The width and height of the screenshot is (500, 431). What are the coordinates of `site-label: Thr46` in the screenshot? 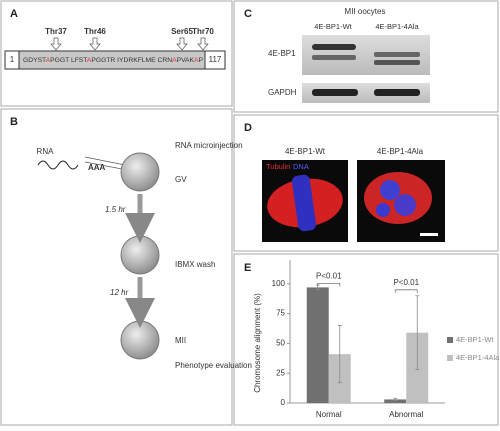 It's located at (95, 31).